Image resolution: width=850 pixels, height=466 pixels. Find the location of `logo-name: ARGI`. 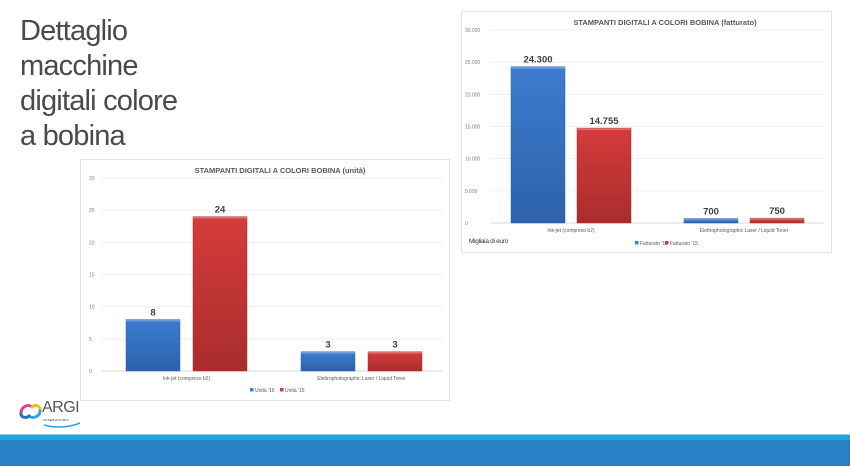

logo-name: ARGI is located at coordinates (61, 407).